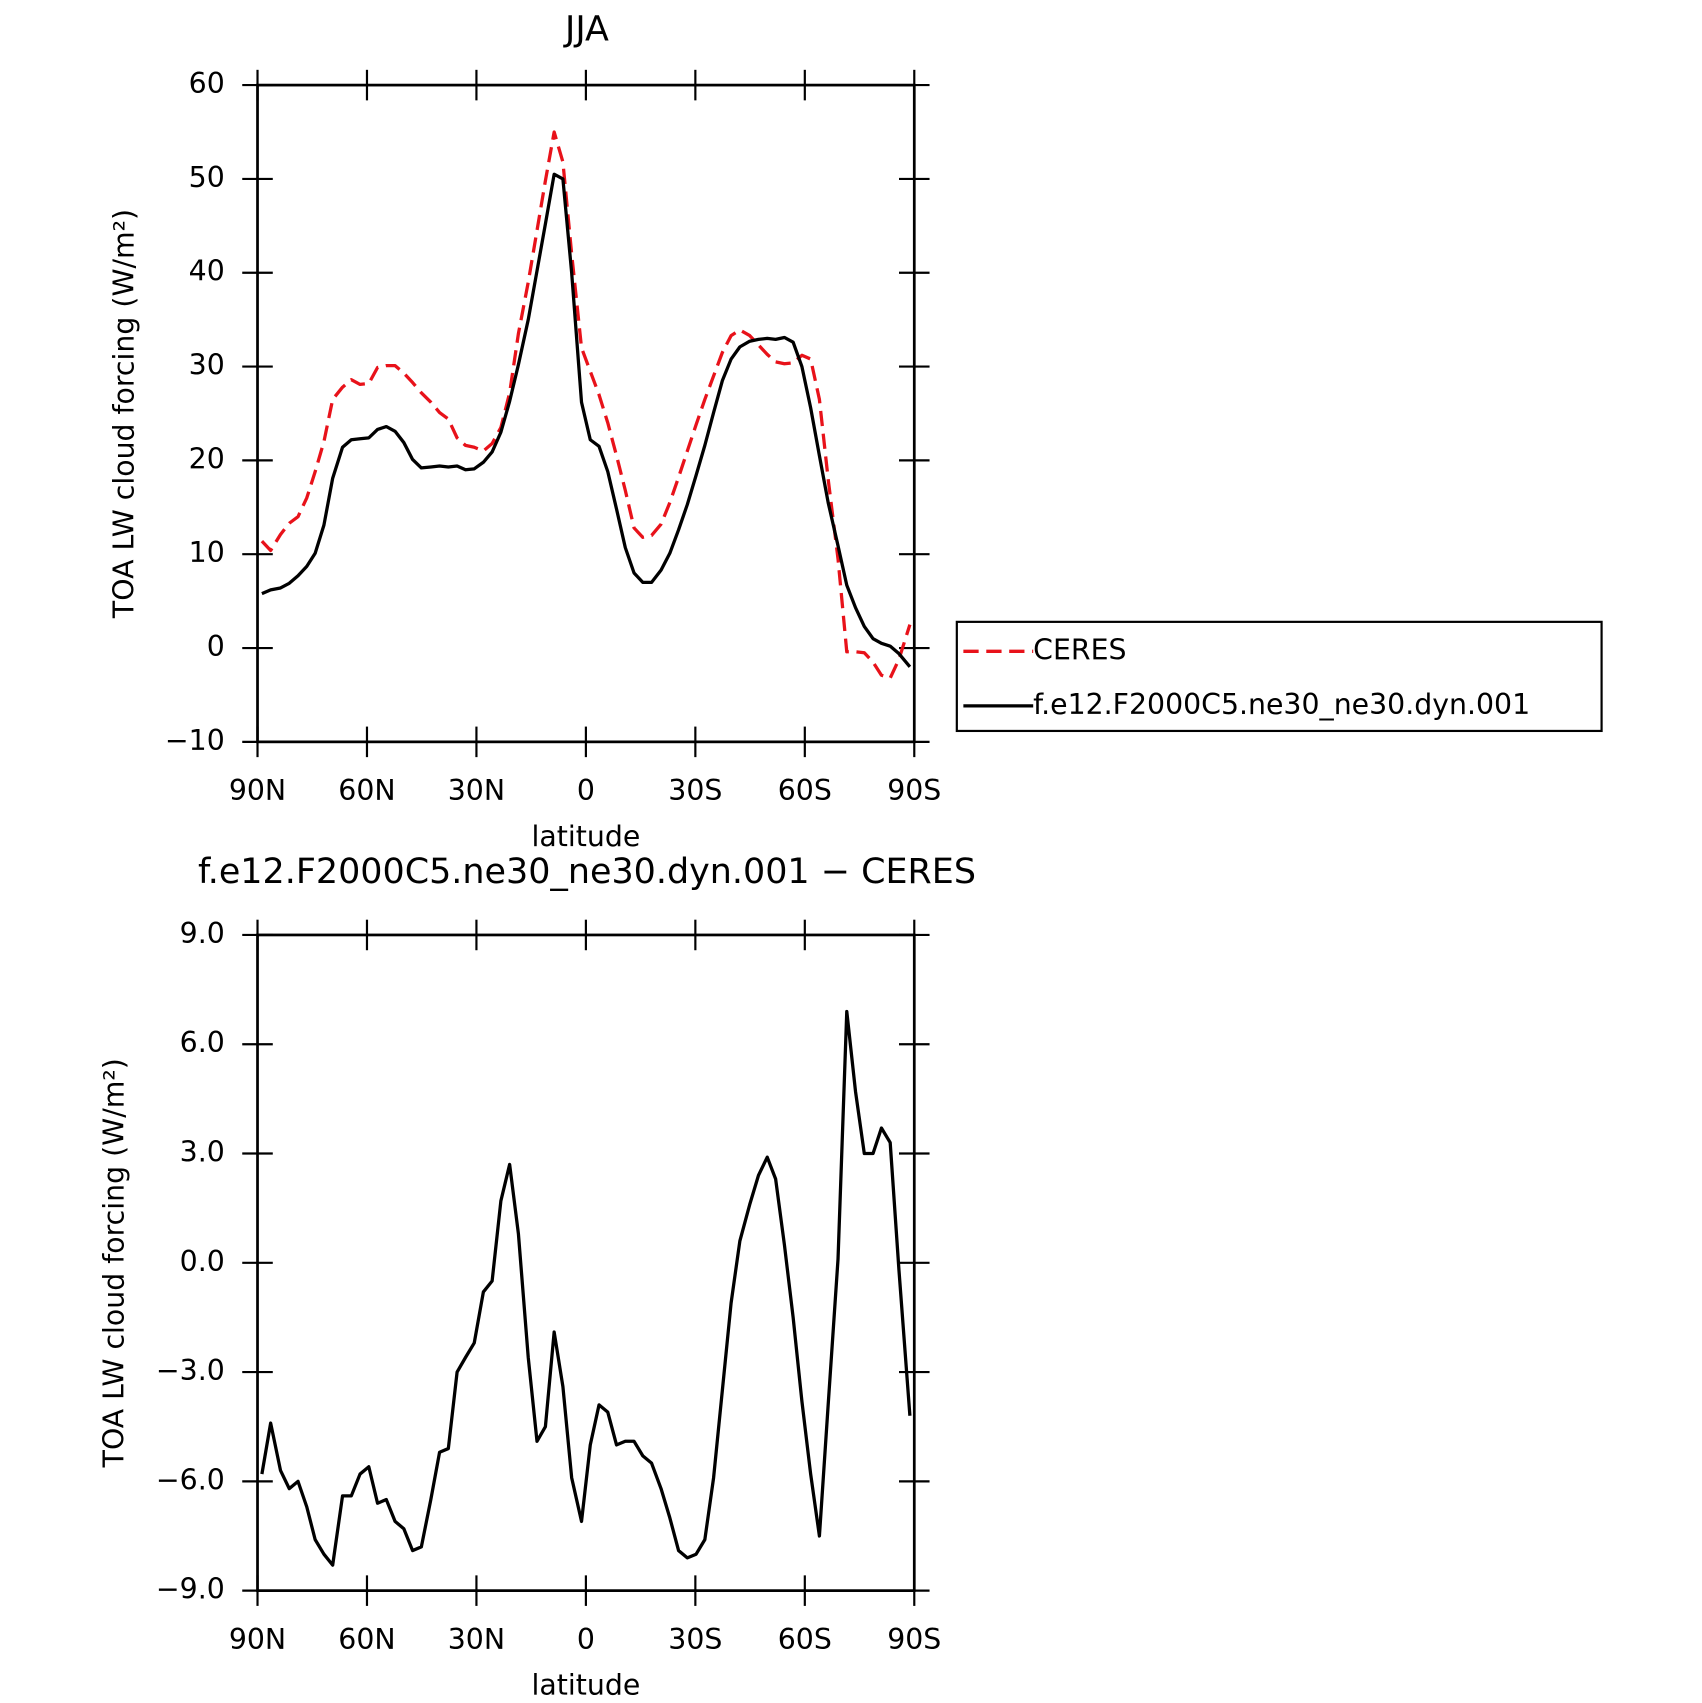 The image size is (1702, 1703). Describe the element at coordinates (202, 1152) in the screenshot. I see `y-tick-label: 3.0` at that location.